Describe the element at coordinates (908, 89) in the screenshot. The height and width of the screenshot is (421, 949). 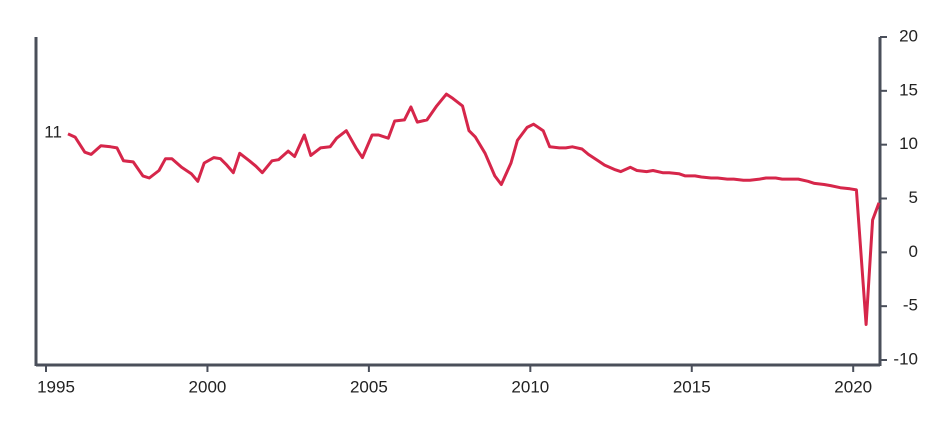
I see `y-tick-label: 15` at that location.